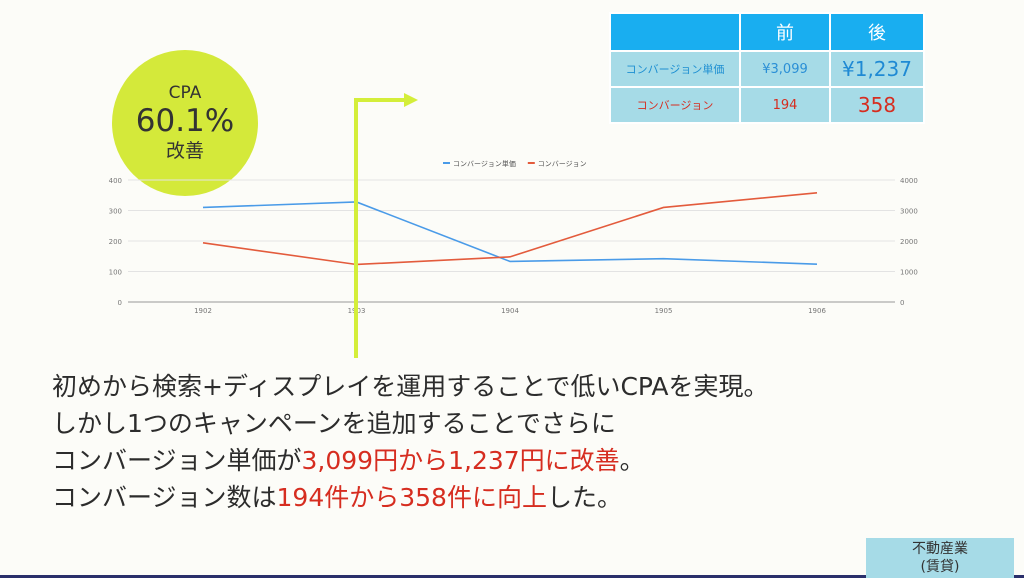  What do you see at coordinates (115, 273) in the screenshot?
I see `y-left-tick-label: 100` at bounding box center [115, 273].